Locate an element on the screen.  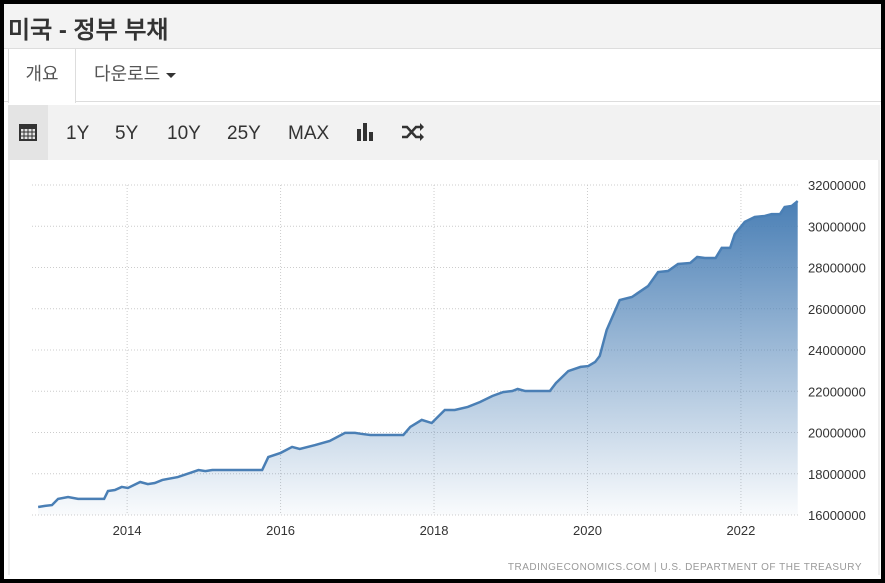
title-bar: 미국 - 정부 부채 is located at coordinates (442, 26).